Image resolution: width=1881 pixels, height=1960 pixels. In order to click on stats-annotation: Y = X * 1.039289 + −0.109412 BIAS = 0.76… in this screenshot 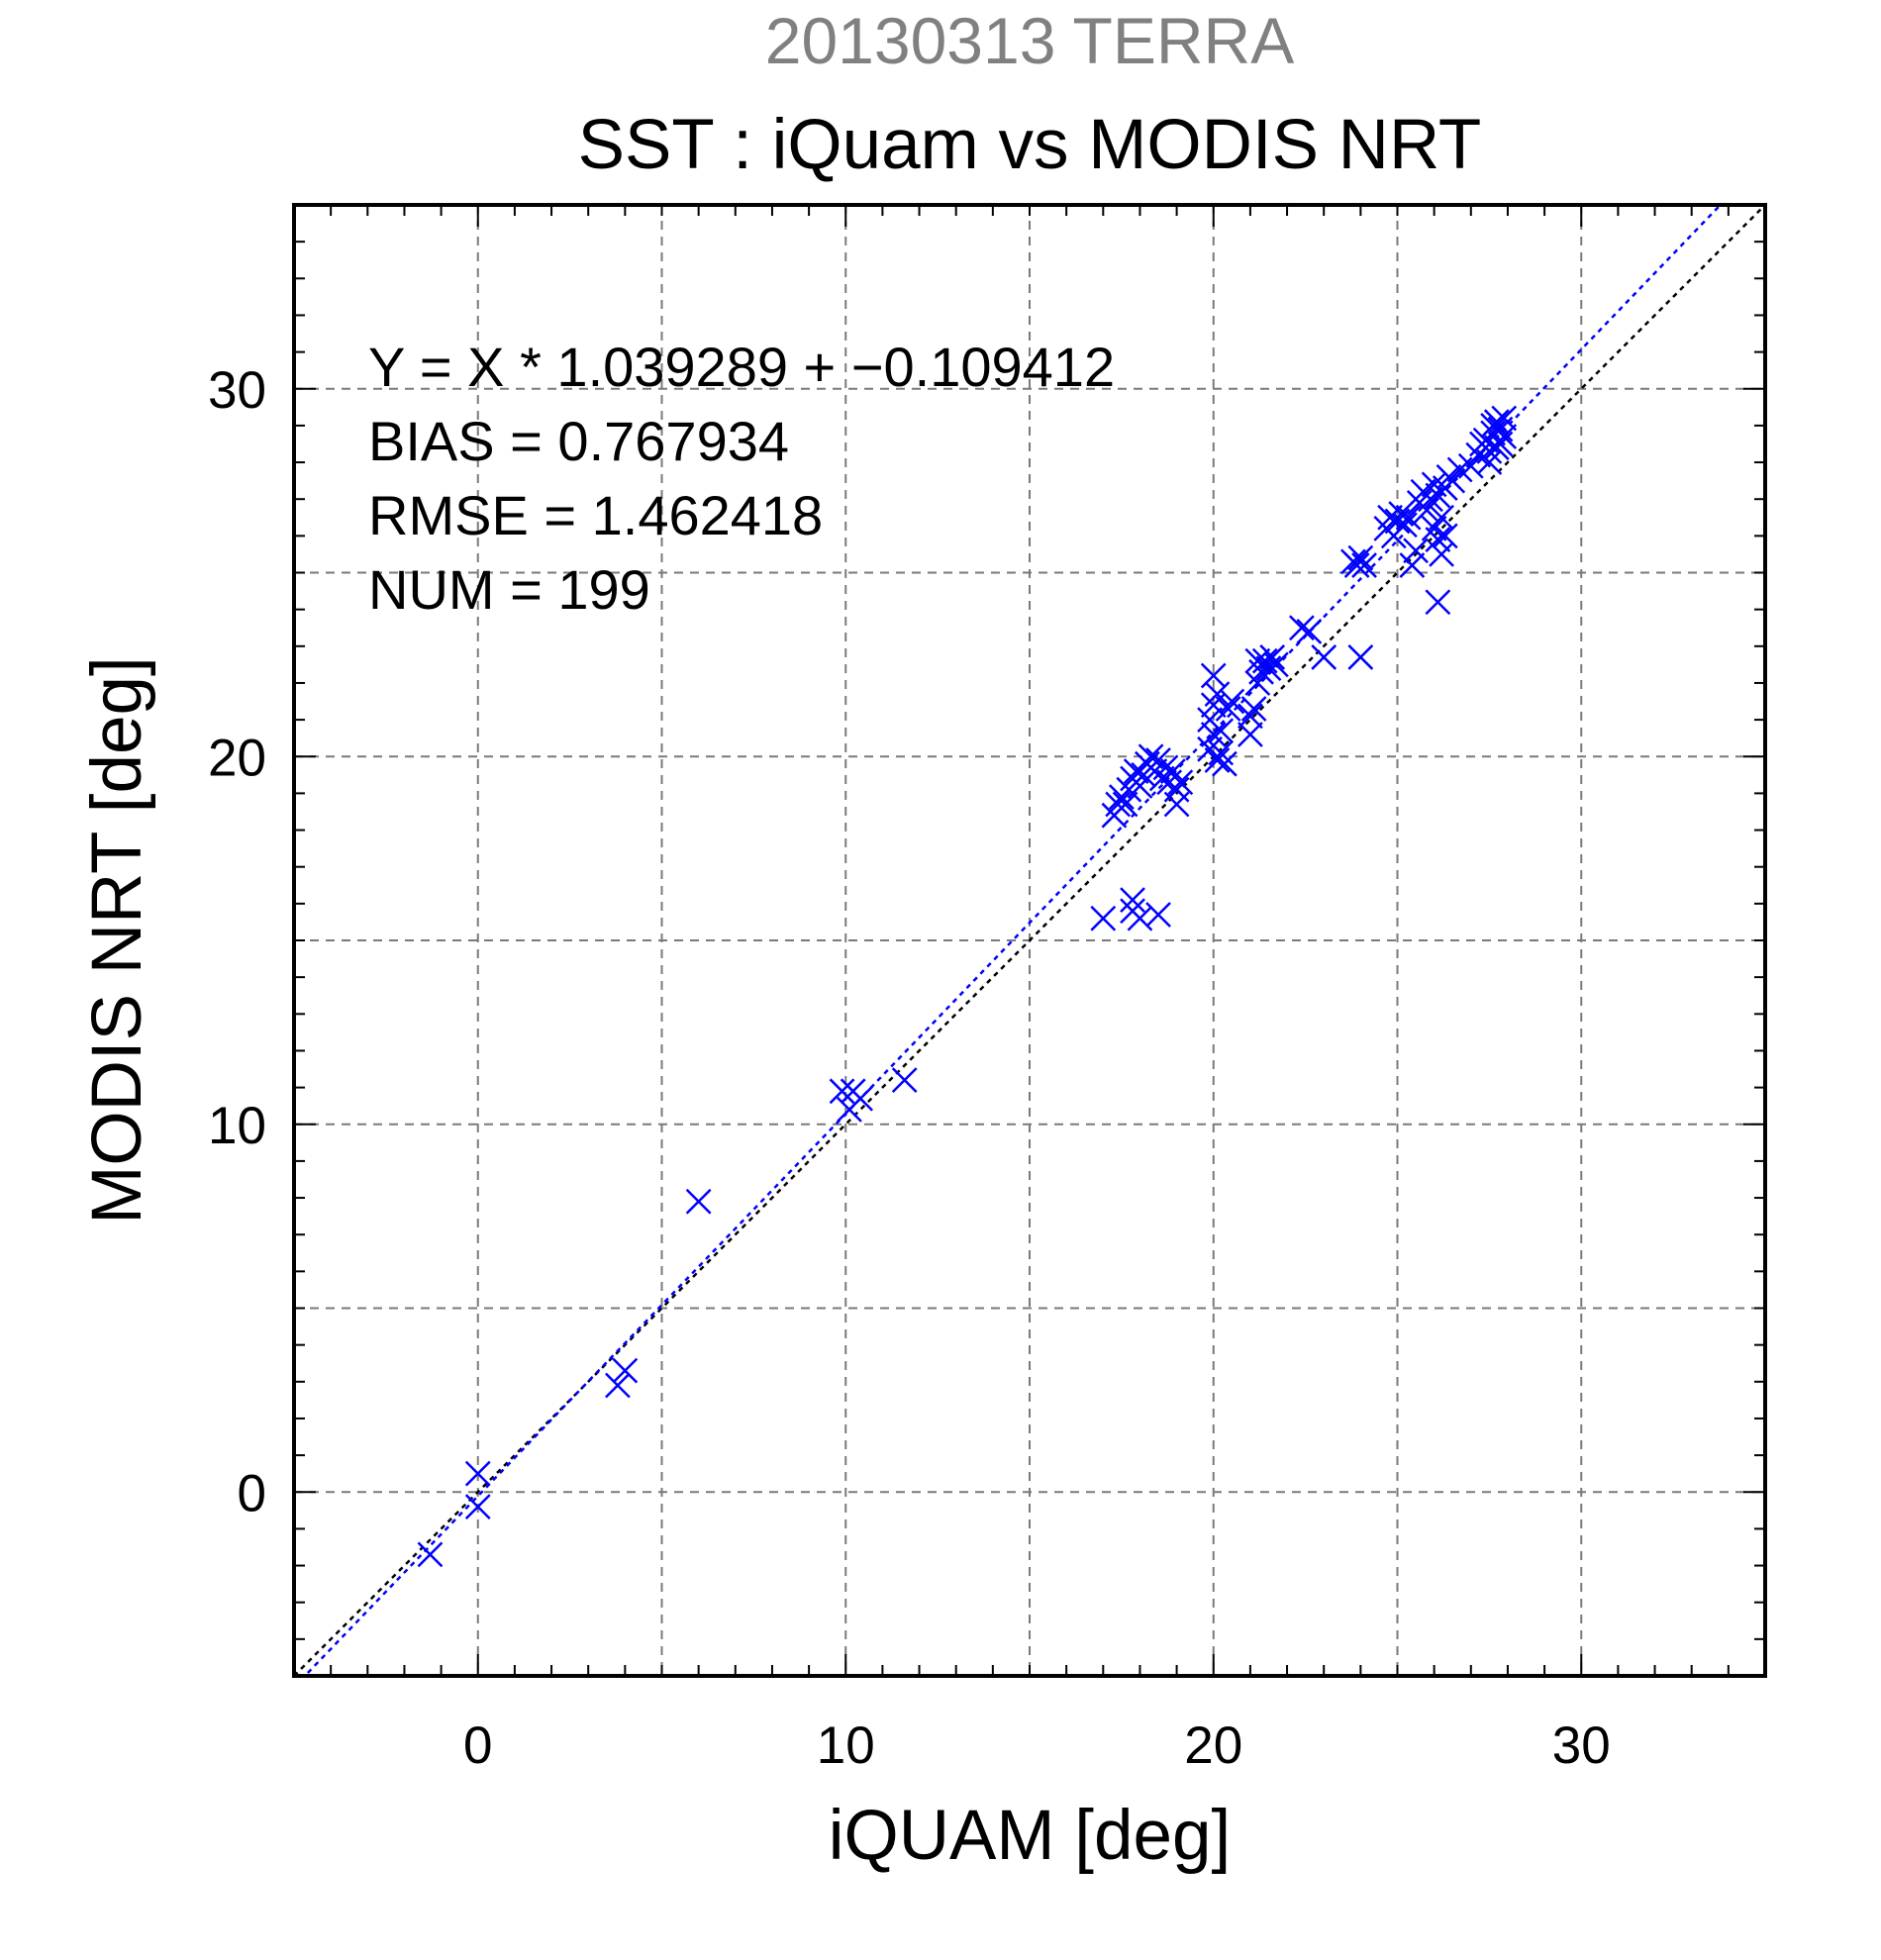, I will do `click(742, 478)`.